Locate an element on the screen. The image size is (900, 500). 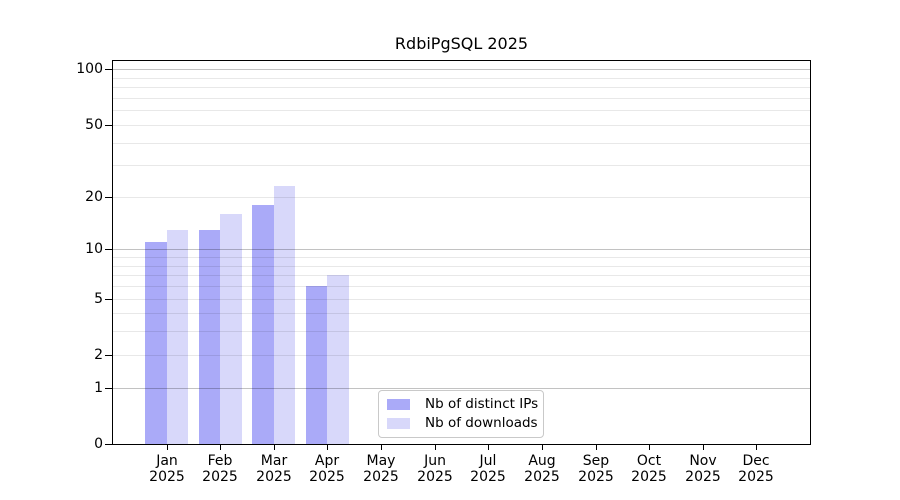
x-axis-tick-label: Feb 2025 is located at coordinates (220, 469).